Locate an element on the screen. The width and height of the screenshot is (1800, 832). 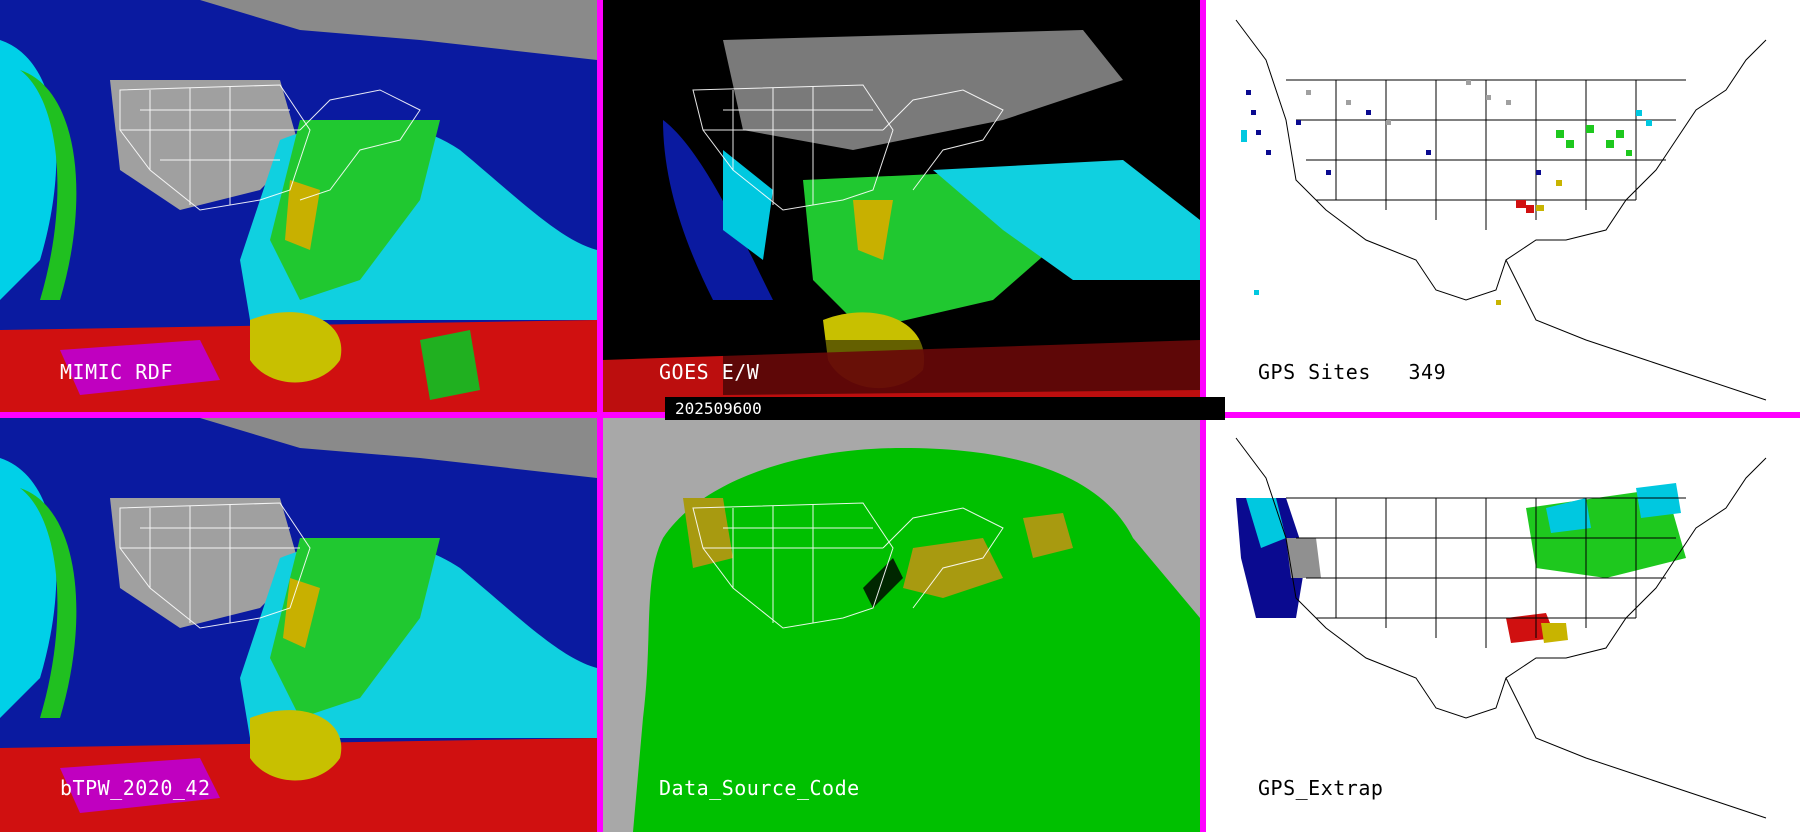
panel-label: Data_Source_Code is located at coordinates (759, 788).